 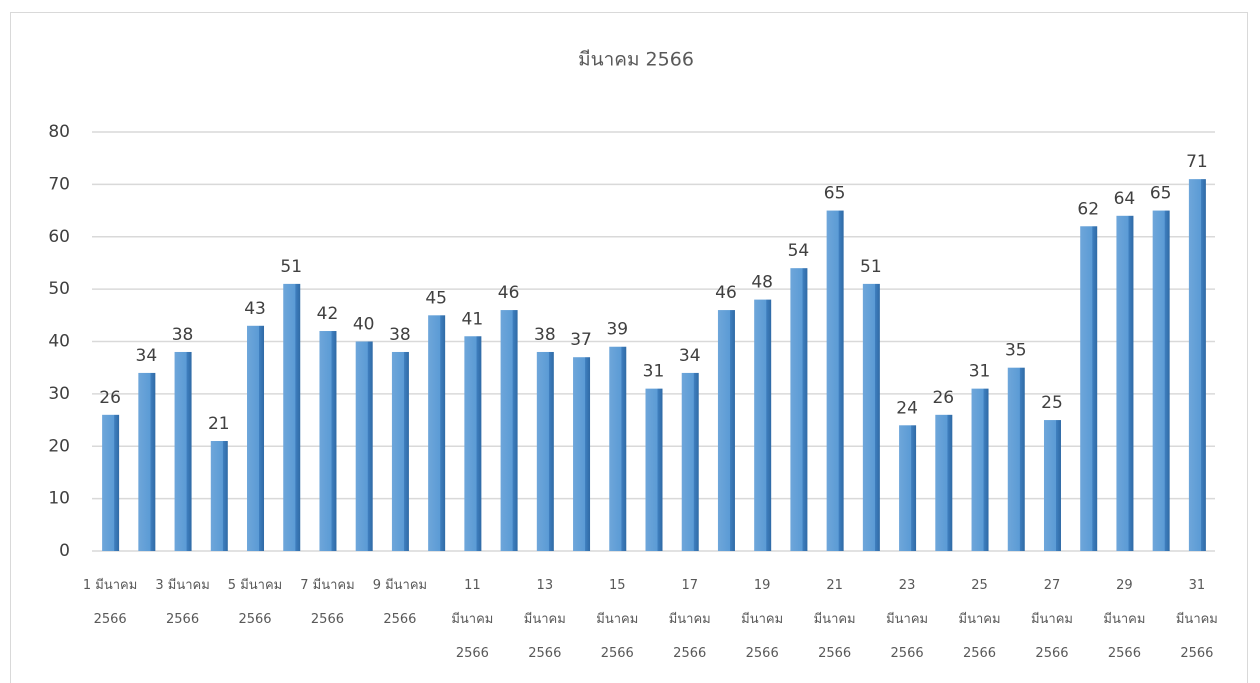 What do you see at coordinates (1016, 351) in the screenshot?
I see `value-label: 35` at bounding box center [1016, 351].